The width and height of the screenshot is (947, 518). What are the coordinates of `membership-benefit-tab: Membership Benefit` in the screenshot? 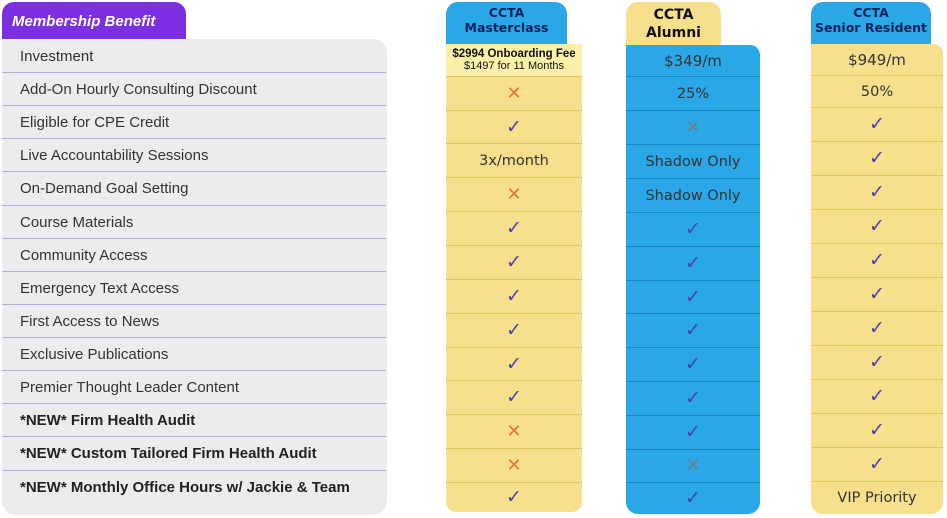 It's located at (94, 21).